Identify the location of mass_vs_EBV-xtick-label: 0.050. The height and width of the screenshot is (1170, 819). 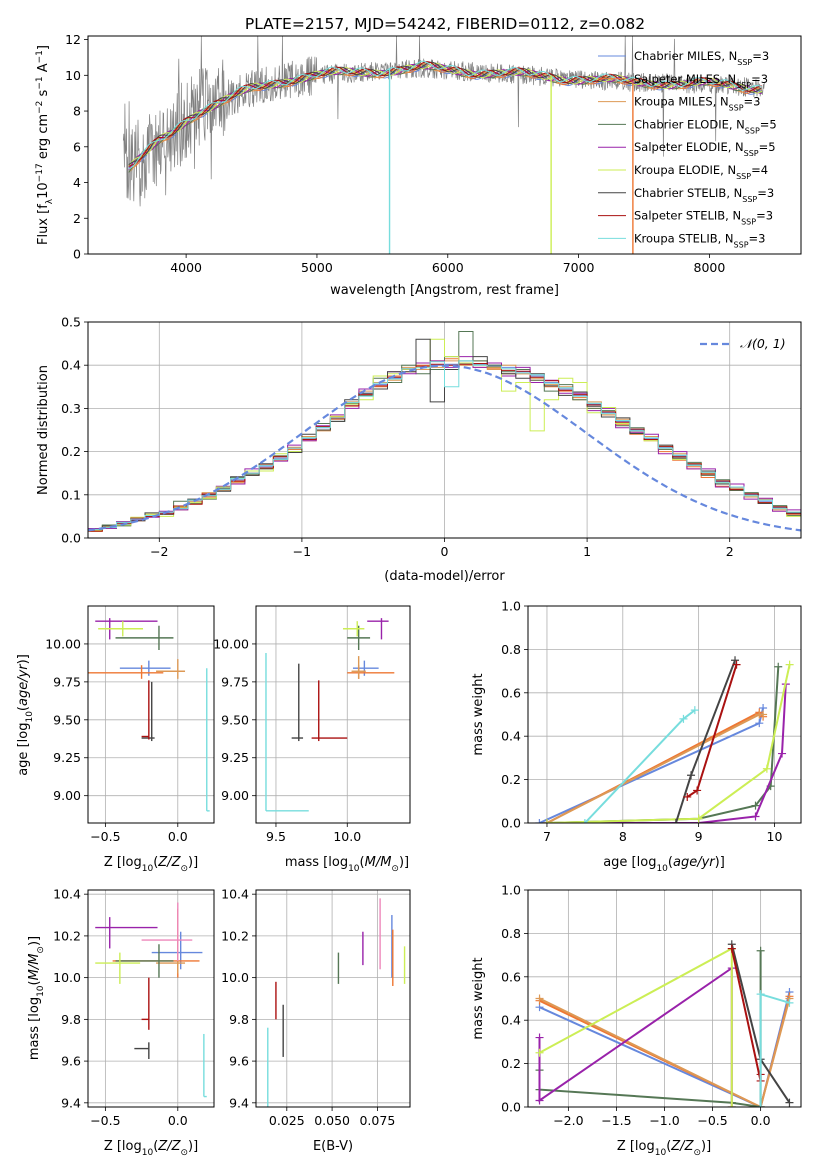
(332, 1120).